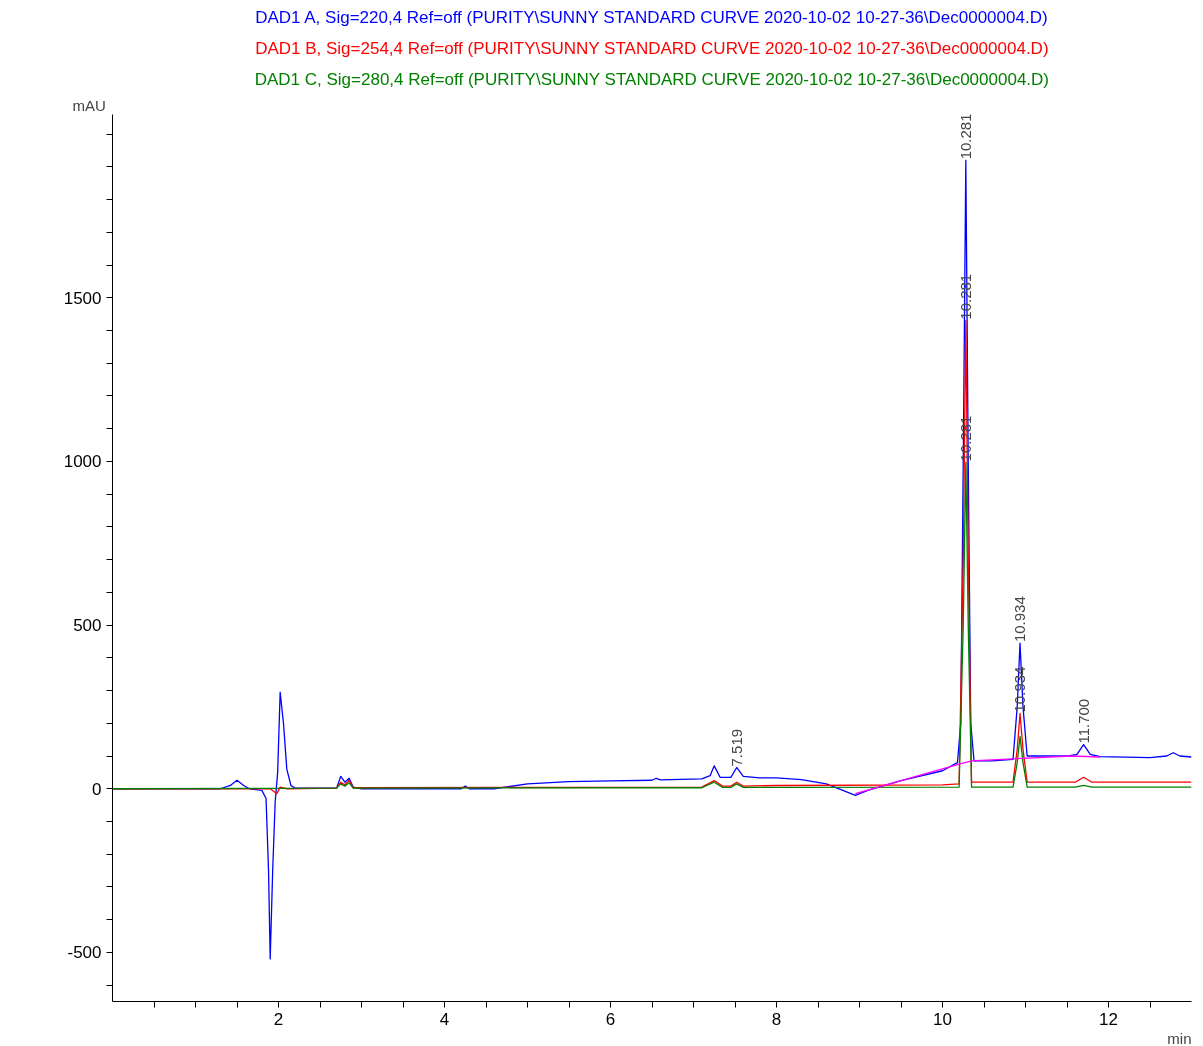  Describe the element at coordinates (652, 48) in the screenshot. I see `text: DAD1 B, Sig=254,4 Ref=off (PURITY\SUNNY STANDARD CURVE 2020-10-02 10-27-36\Dec0000004.D)` at that location.